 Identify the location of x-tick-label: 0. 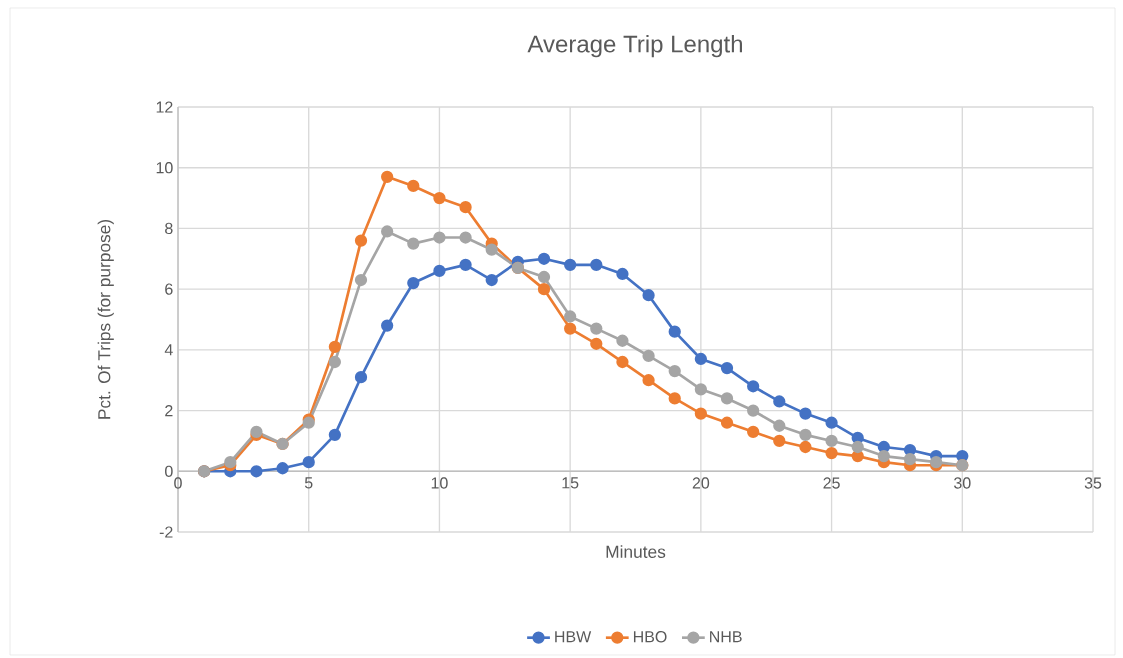
(178, 483).